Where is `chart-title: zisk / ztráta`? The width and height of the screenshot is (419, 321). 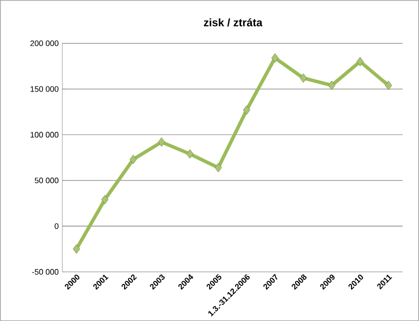 chart-title: zisk / ztráta is located at coordinates (233, 22).